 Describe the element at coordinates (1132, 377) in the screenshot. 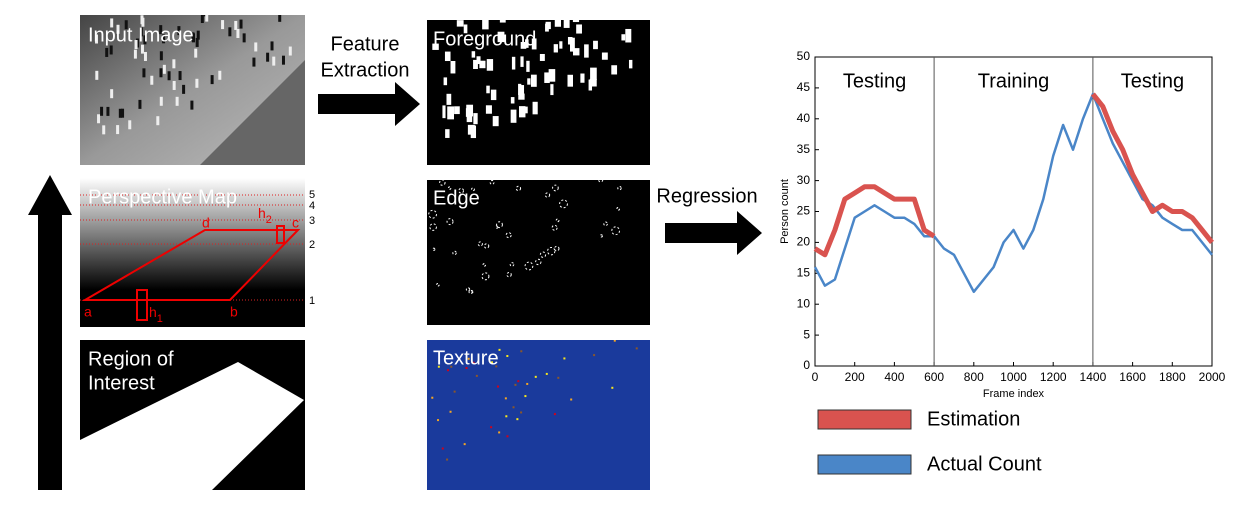

I see `x-tick-label: 1600` at that location.